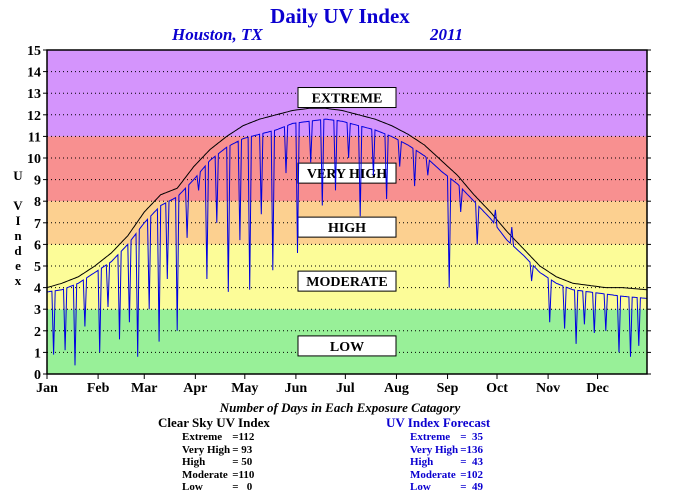  Describe the element at coordinates (242, 449) in the screenshot. I see `clear-sky-count: = 93` at that location.